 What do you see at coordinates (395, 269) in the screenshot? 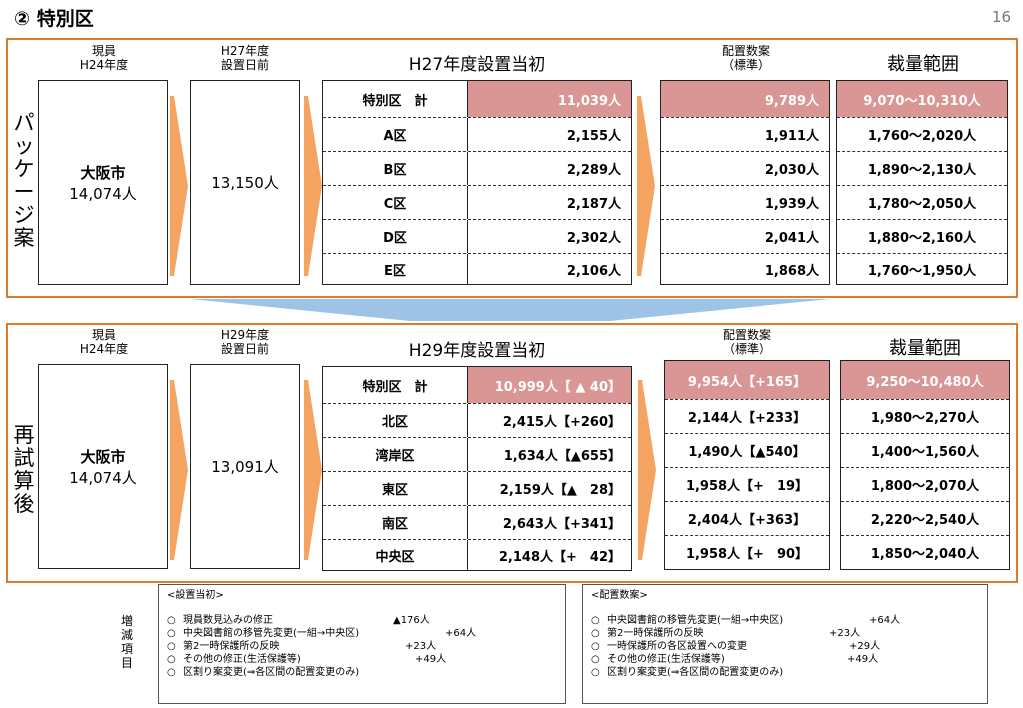
I see `row-name: E区` at bounding box center [395, 269].